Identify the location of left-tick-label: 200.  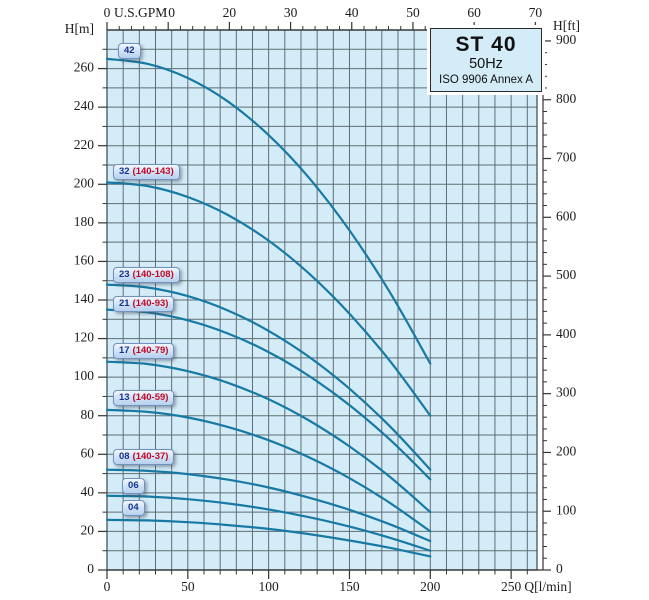
(84, 182).